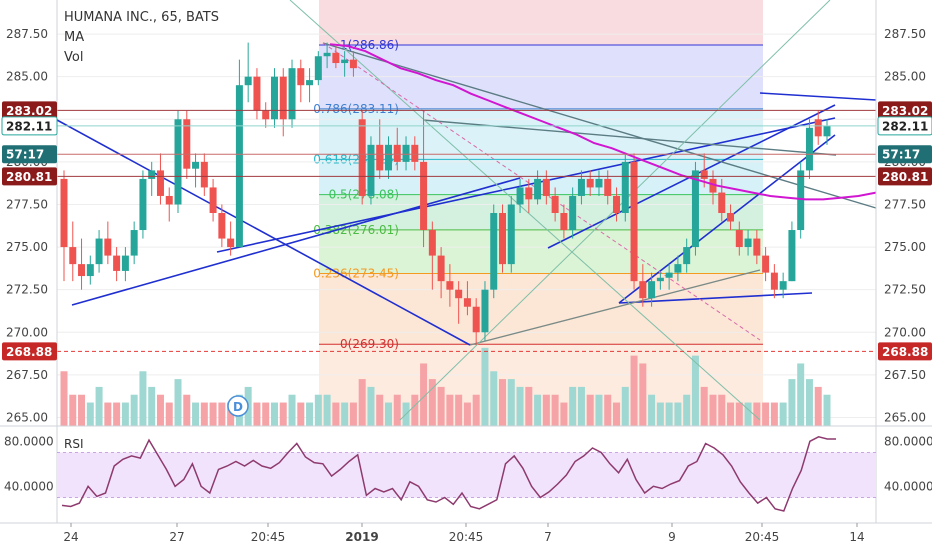 The image size is (932, 550). What do you see at coordinates (74, 37) in the screenshot?
I see `legend-ma: MA` at bounding box center [74, 37].